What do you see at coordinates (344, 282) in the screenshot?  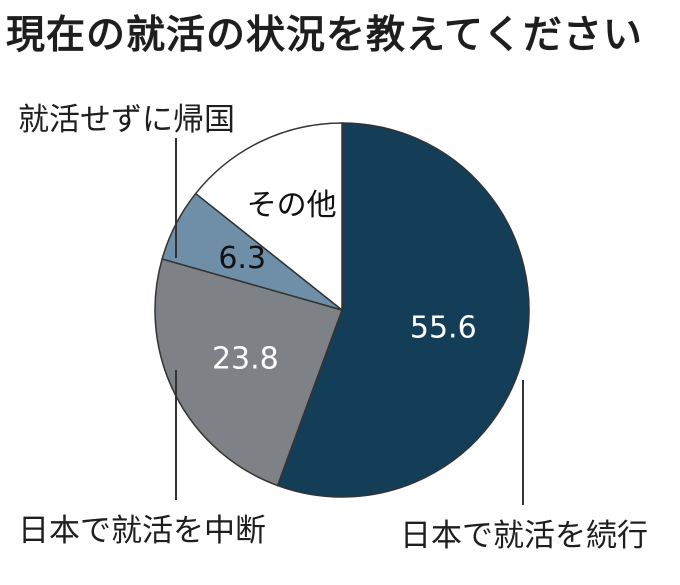 I see `slice-labels: 55.6 23.8 6.3 その他` at bounding box center [344, 282].